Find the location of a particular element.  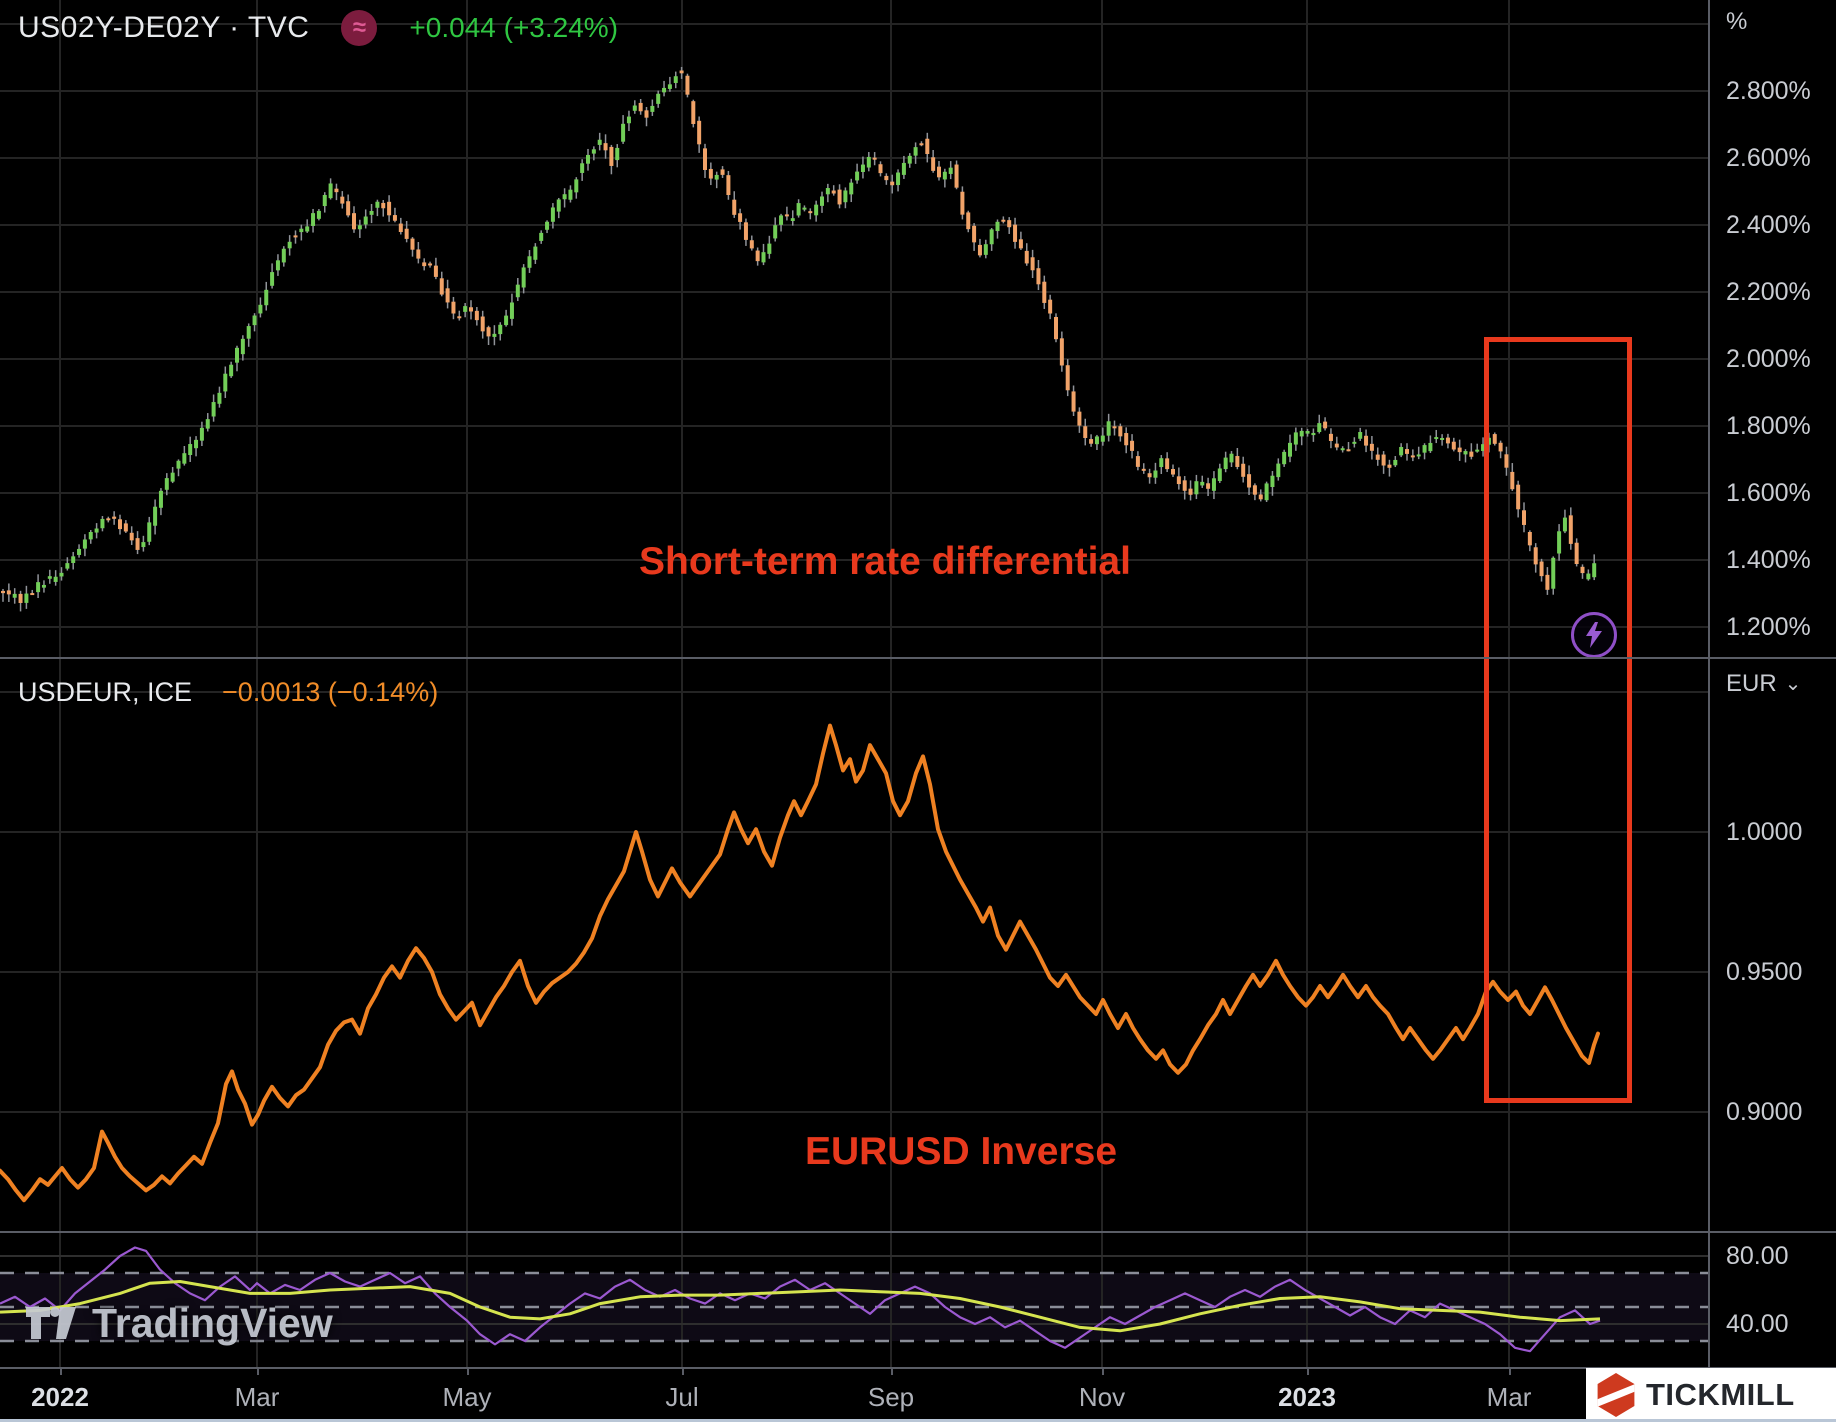

eur-unit-label: EUR is located at coordinates (1751, 683).